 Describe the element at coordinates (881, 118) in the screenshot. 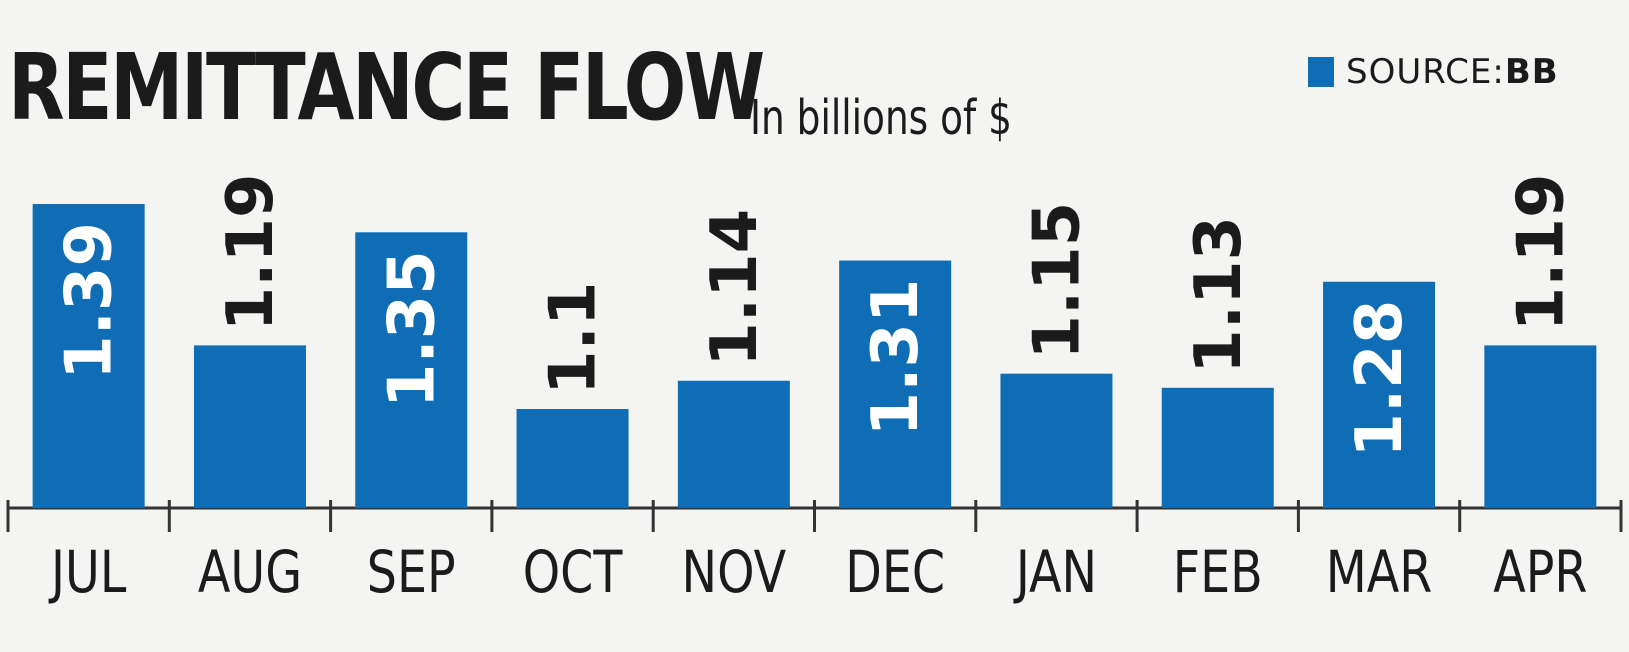

I see `chart-subtitle: In billions of $` at that location.